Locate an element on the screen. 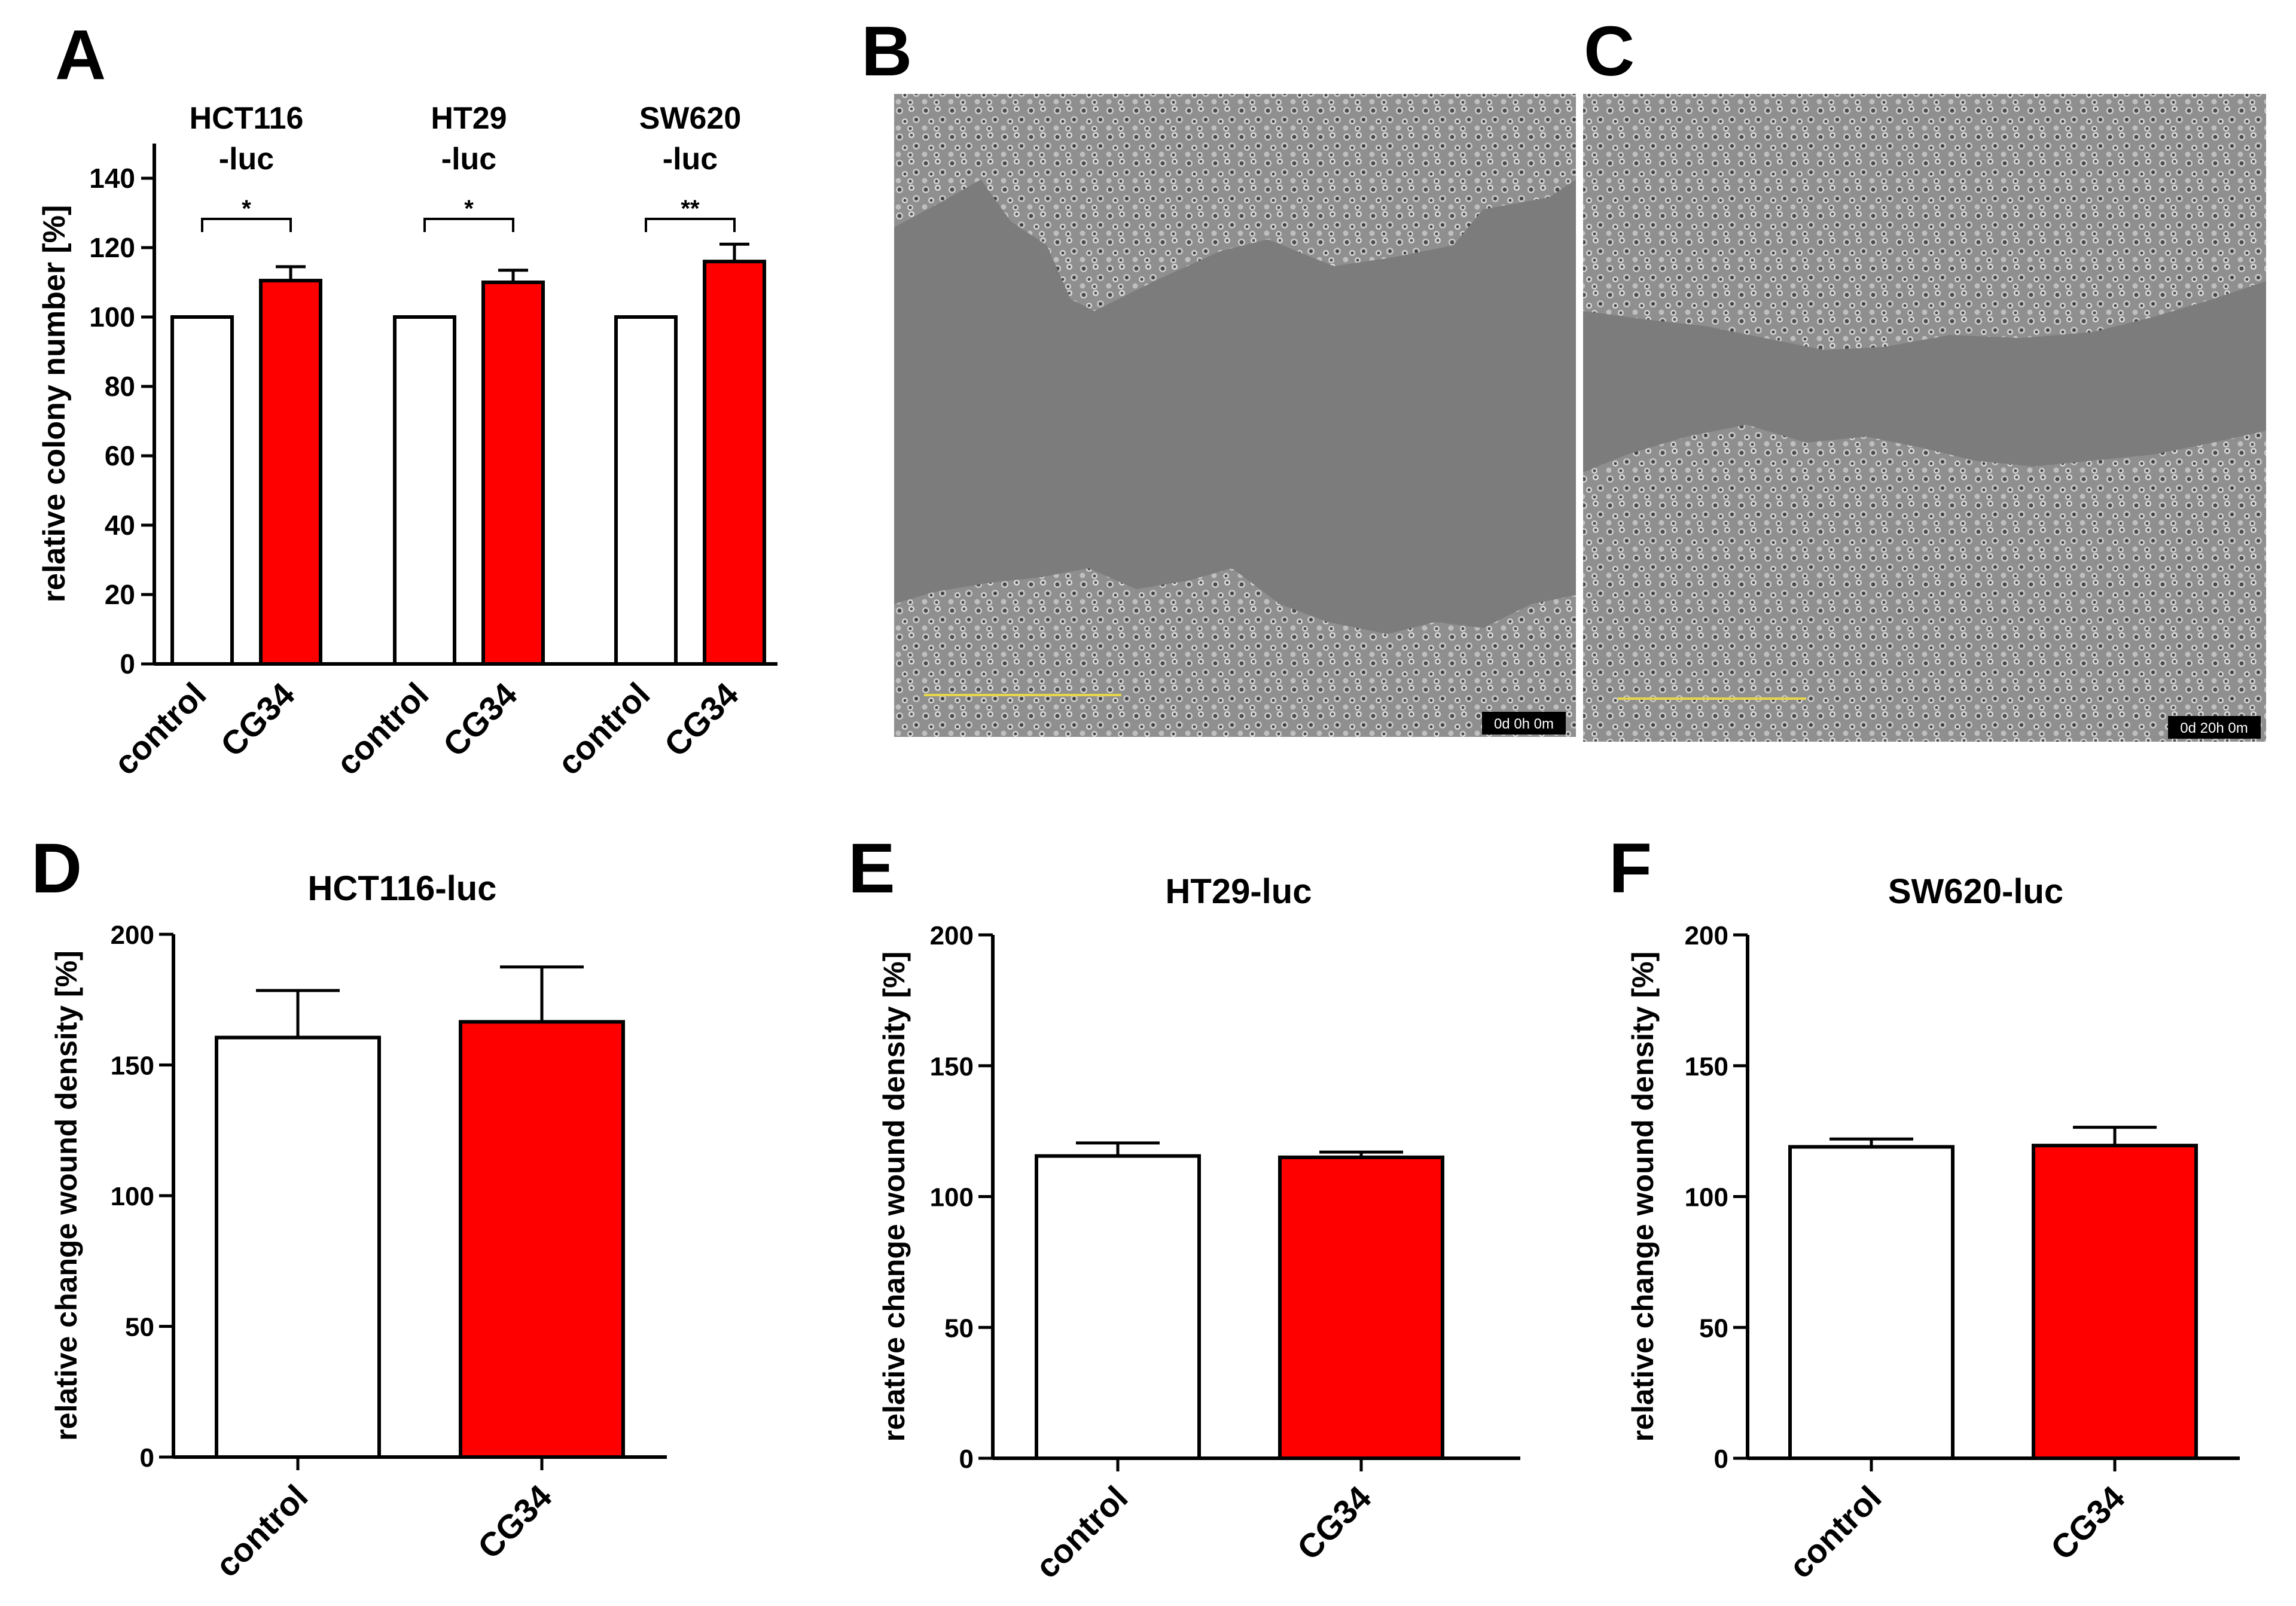 The image size is (2296, 1606). chart-title: HT29-luc is located at coordinates (1239, 892).